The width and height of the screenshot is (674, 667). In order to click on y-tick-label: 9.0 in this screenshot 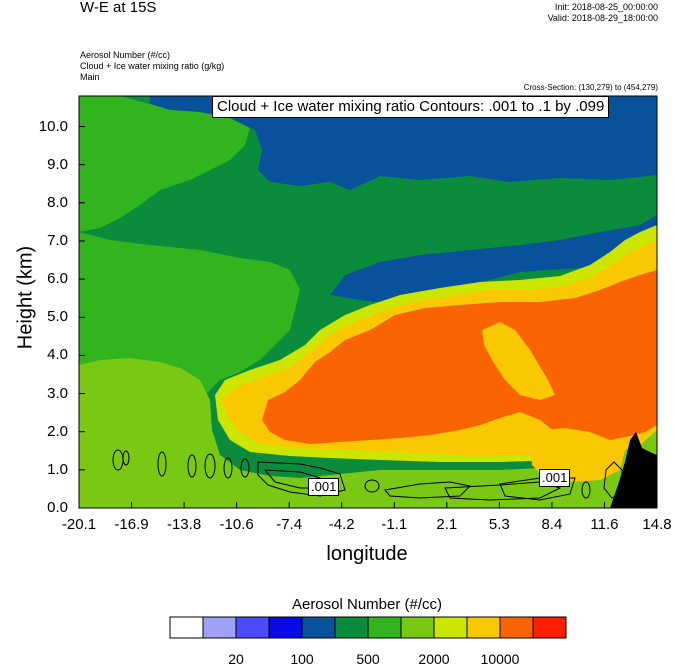, I will do `click(57, 164)`.